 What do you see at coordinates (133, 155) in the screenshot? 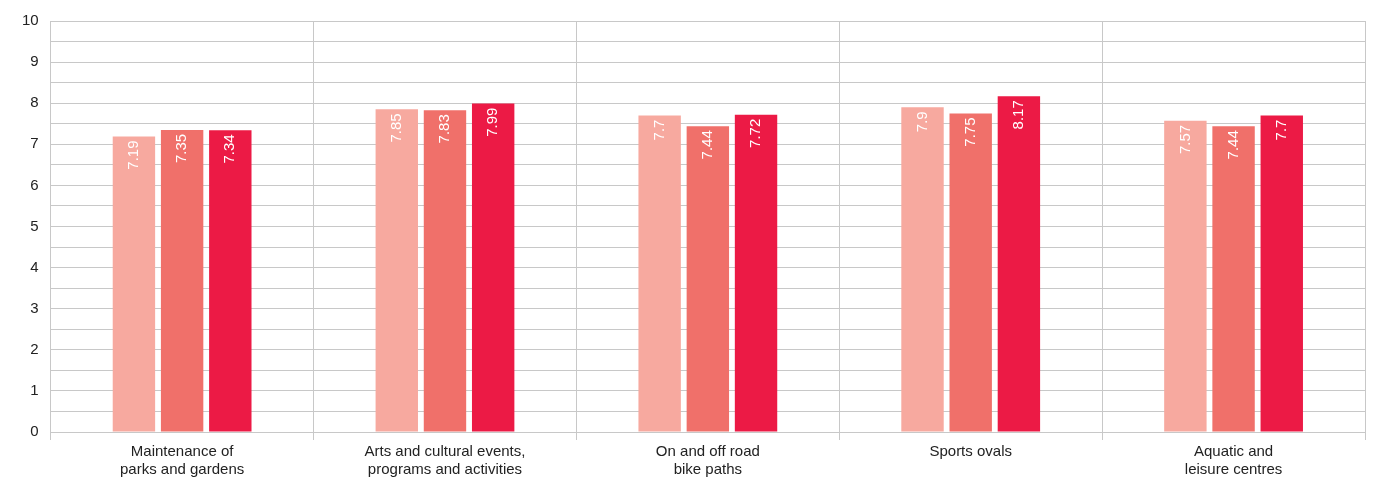
I see `data-label: 7.19` at bounding box center [133, 155].